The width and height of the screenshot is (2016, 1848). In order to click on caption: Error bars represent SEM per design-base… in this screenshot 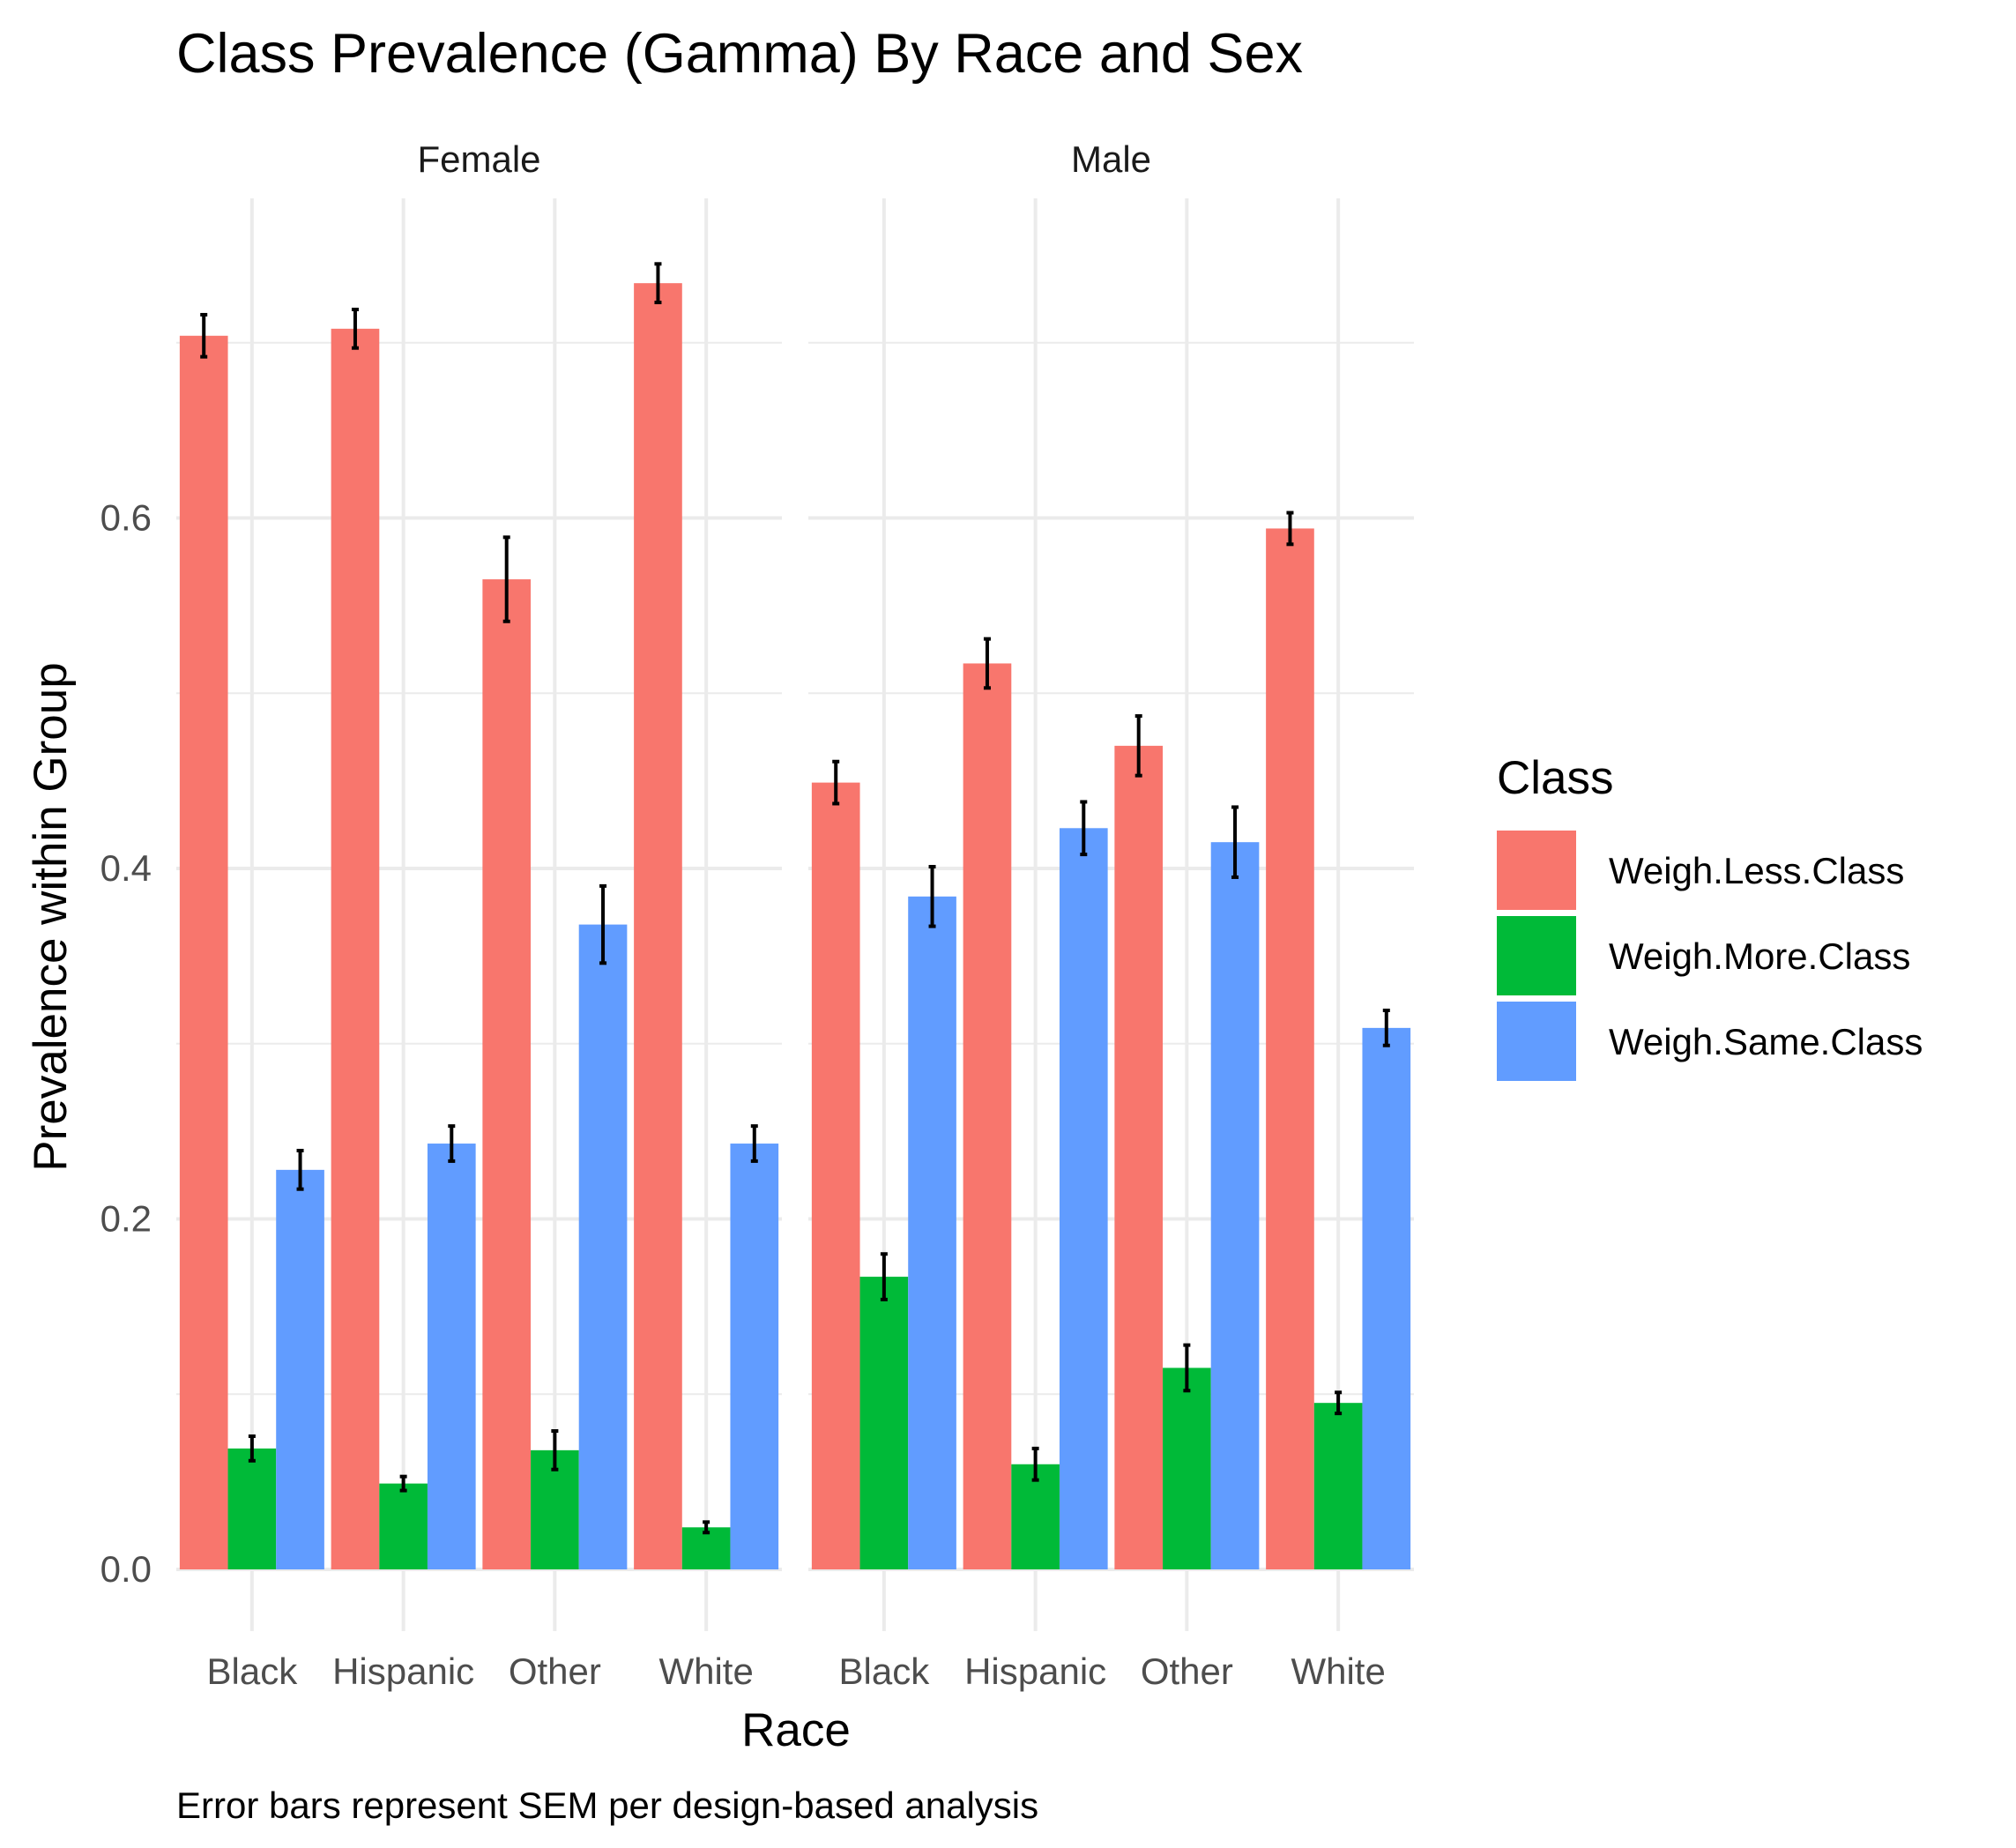, I will do `click(607, 1805)`.